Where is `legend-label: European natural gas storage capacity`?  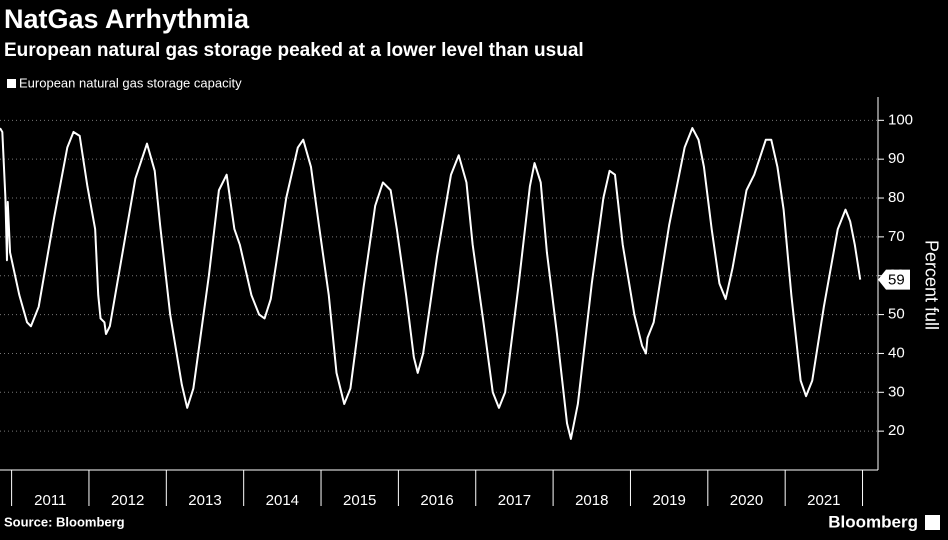
legend-label: European natural gas storage capacity is located at coordinates (130, 82).